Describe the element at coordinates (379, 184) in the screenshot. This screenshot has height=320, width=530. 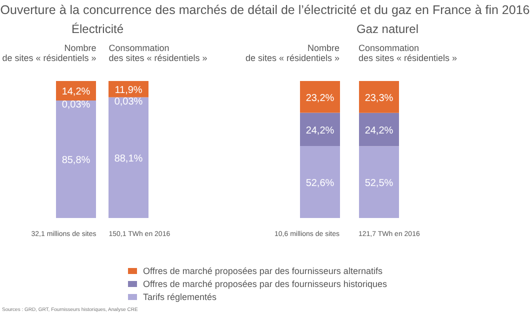
I see `data-label: 52,5%` at that location.